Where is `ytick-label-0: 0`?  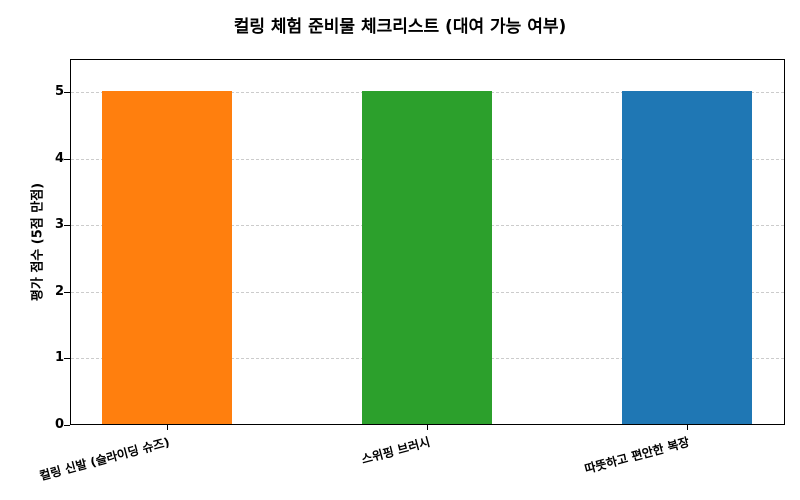 ytick-label-0: 0 is located at coordinates (59, 424).